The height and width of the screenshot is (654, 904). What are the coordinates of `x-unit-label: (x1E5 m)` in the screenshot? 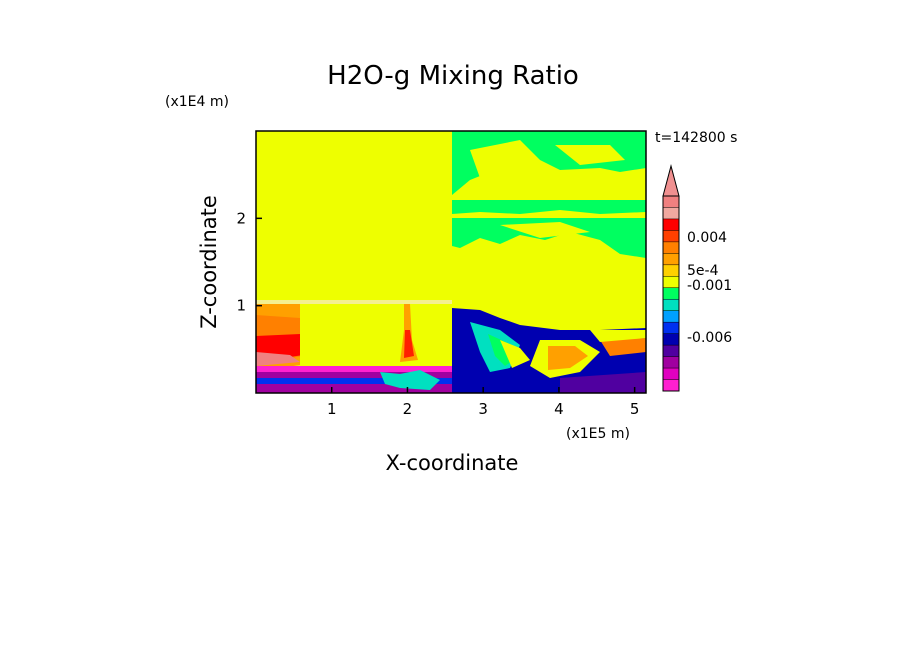 It's located at (598, 434).